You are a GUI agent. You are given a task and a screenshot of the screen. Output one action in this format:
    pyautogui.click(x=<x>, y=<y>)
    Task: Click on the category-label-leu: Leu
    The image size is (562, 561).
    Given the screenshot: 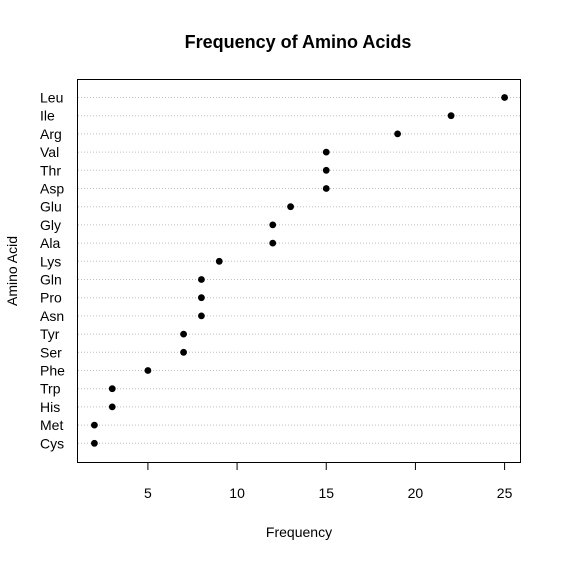 What is the action you would take?
    pyautogui.click(x=51, y=98)
    